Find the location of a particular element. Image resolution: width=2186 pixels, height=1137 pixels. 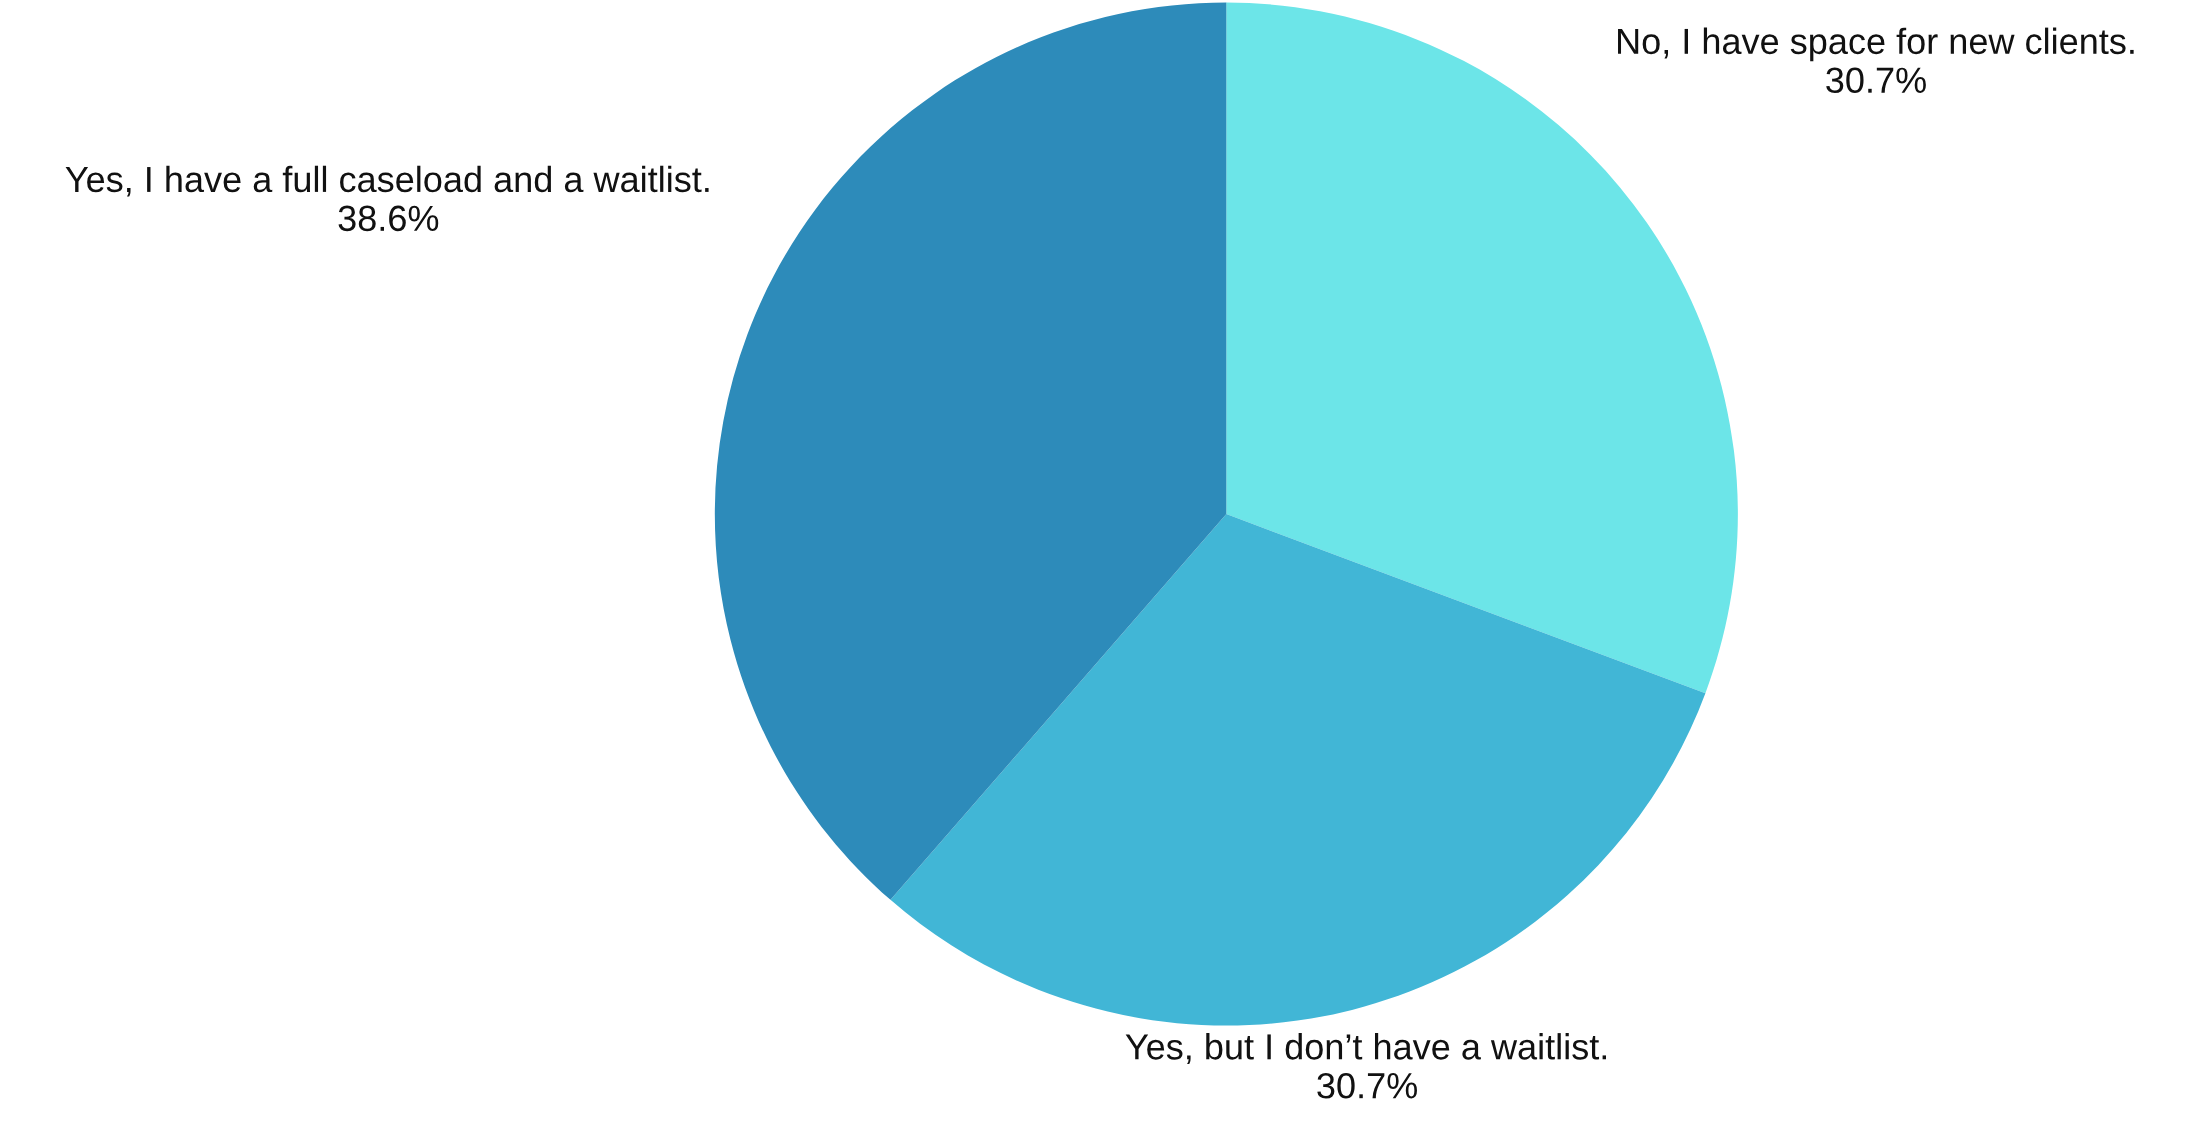

slice-label: Yes, I have a full caseload and a waitlist. is located at coordinates (387, 181).